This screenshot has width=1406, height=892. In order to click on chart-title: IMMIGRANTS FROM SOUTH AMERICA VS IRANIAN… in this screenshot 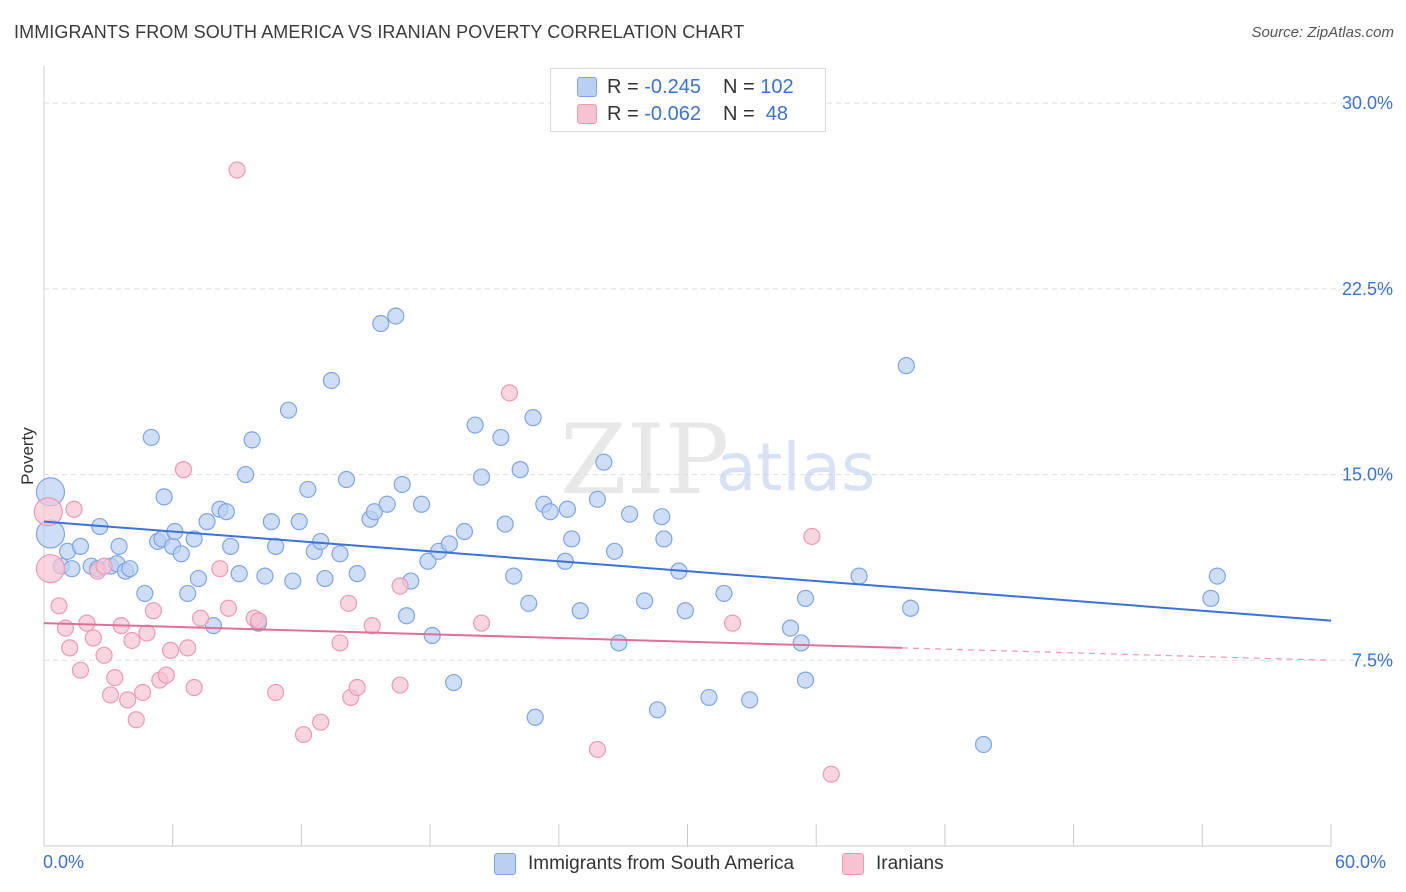, I will do `click(379, 32)`.